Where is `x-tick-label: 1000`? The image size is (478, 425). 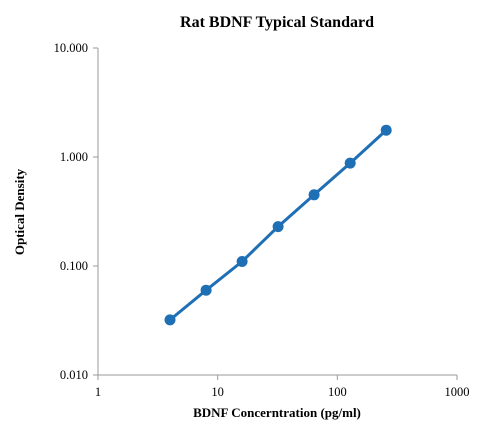 x-tick-label: 1000 is located at coordinates (457, 392).